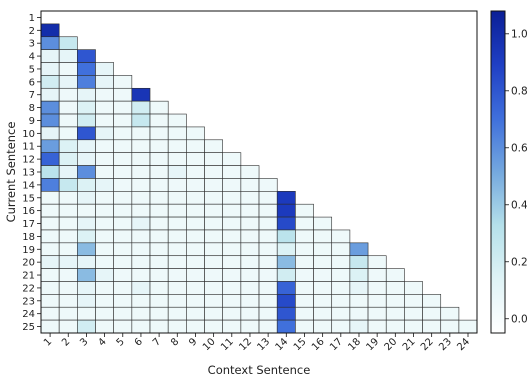  I want to click on colorbar-tick-label: 0.0, so click(519, 319).